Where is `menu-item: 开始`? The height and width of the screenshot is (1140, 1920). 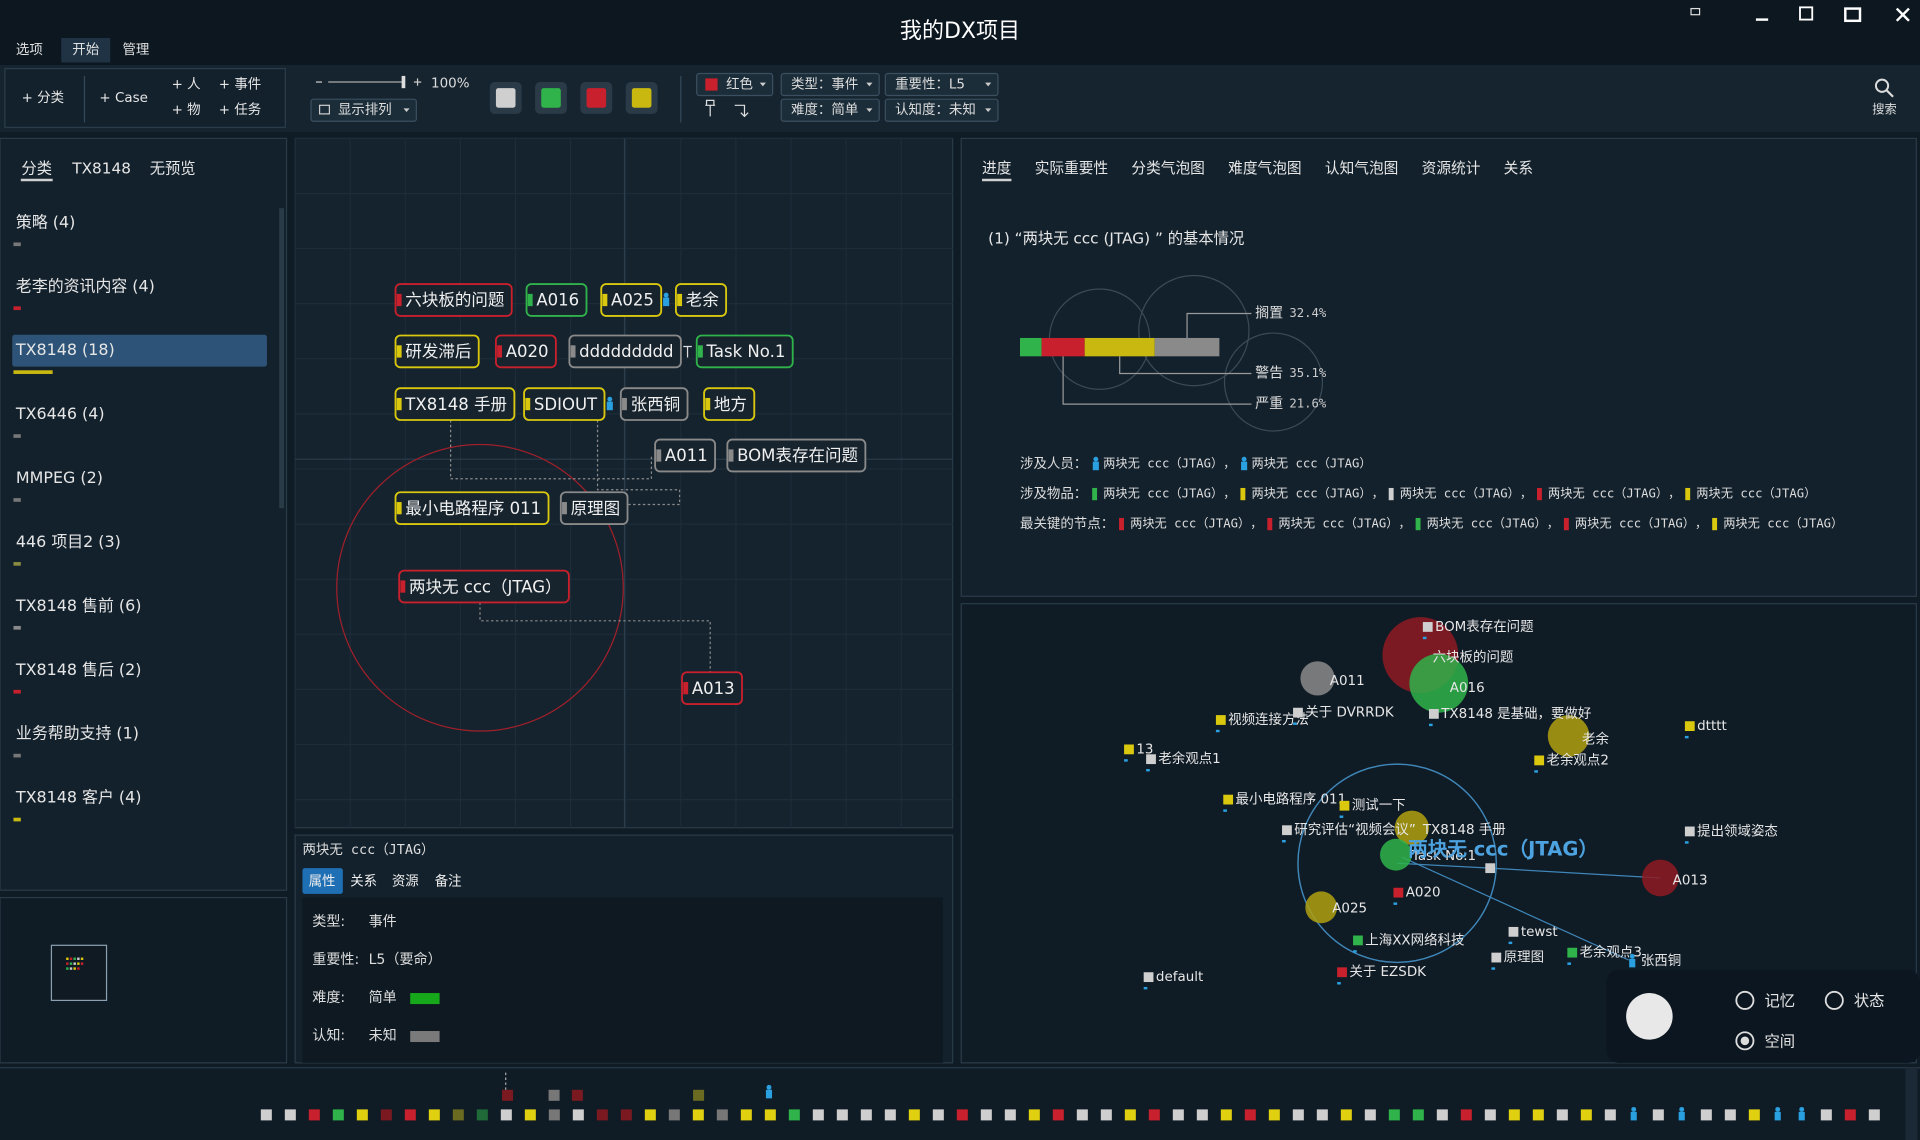
menu-item: 开始 is located at coordinates (85, 50).